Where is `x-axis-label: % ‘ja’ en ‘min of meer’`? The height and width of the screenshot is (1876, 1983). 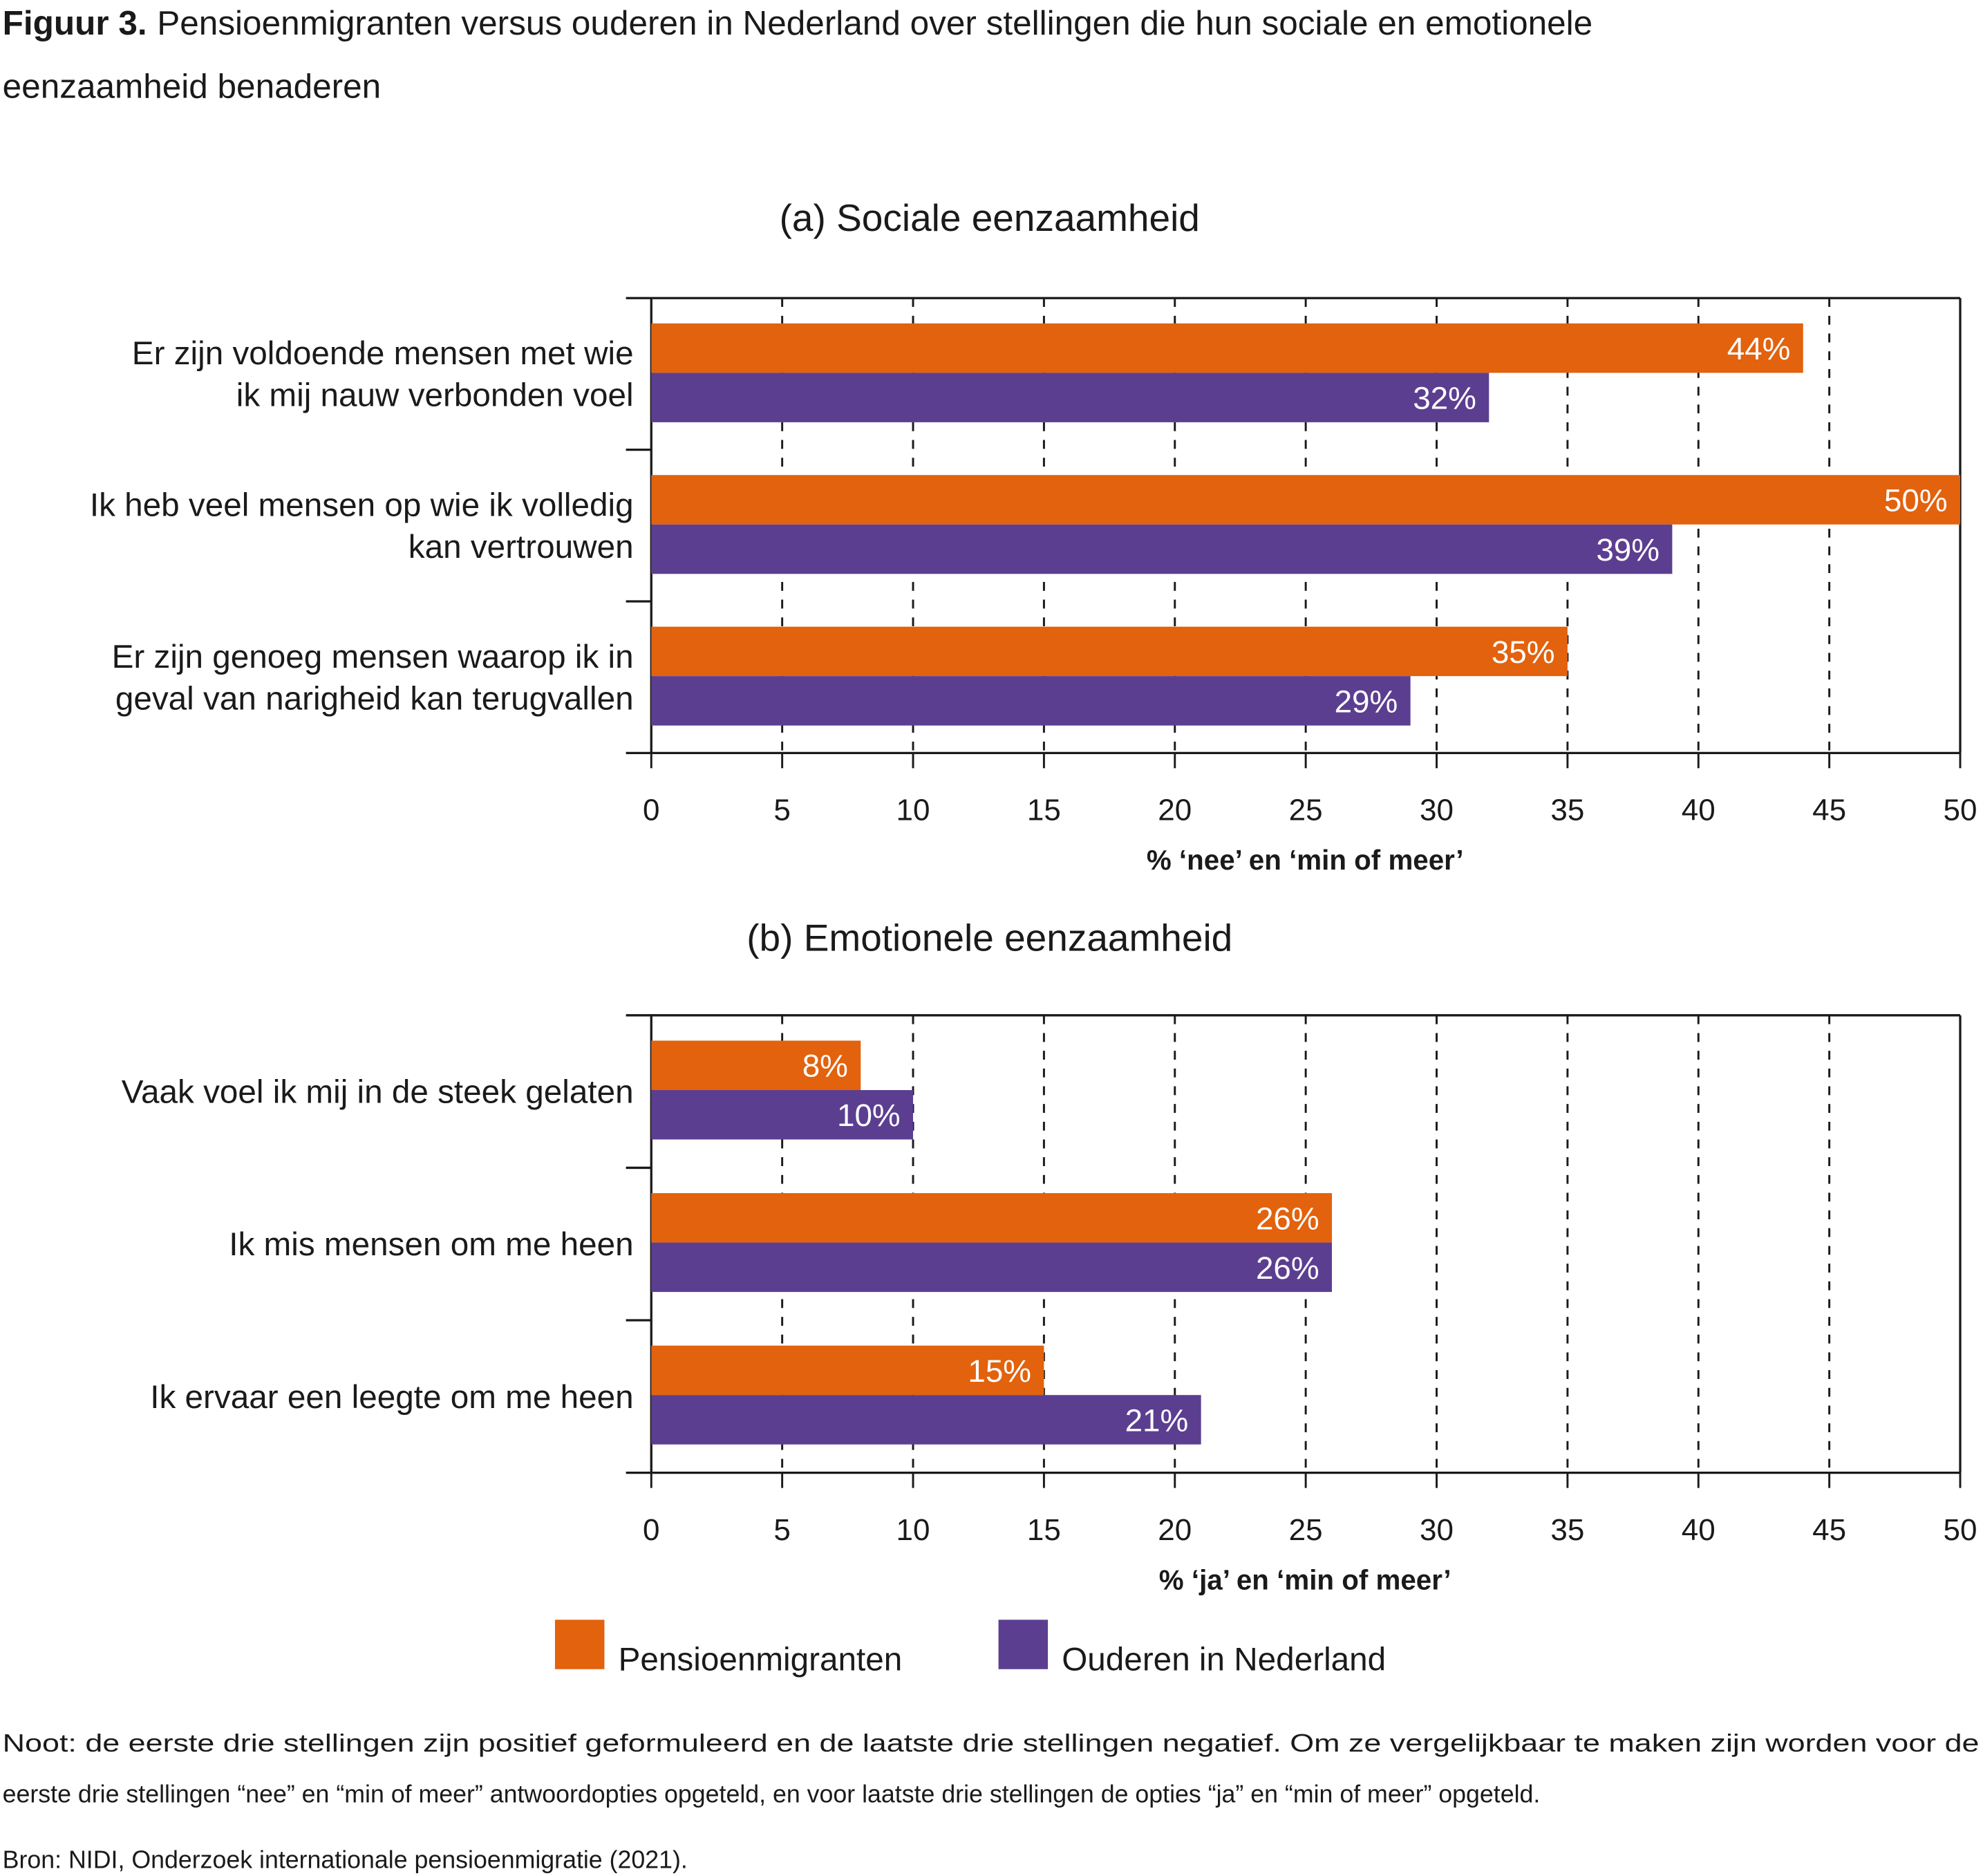
x-axis-label: % ‘ja’ en ‘min of meer’ is located at coordinates (1305, 1579).